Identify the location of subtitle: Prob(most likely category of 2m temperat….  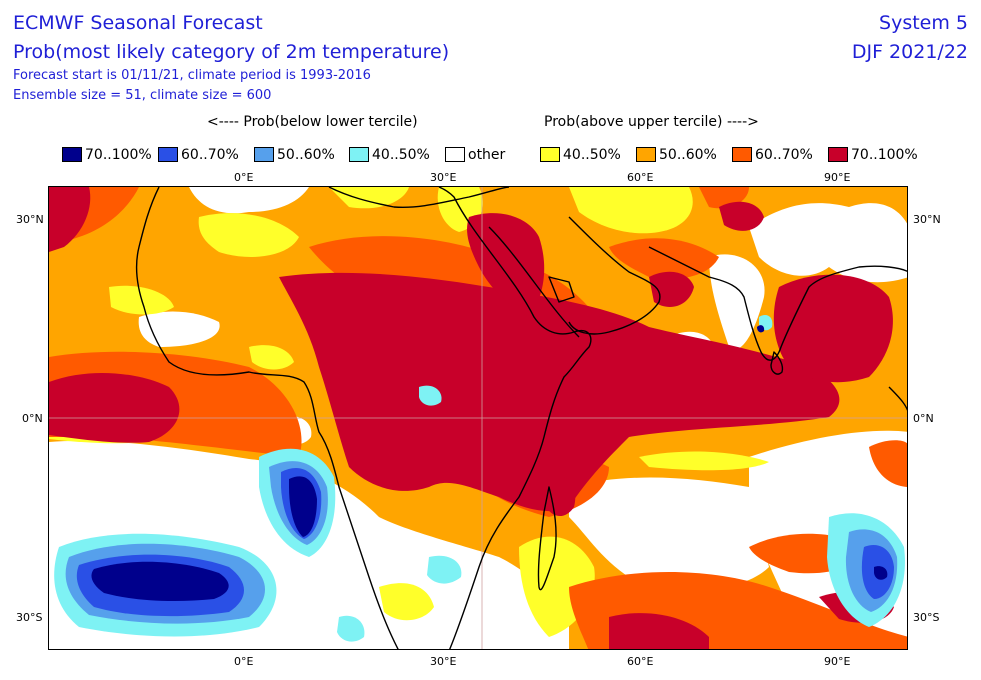
(231, 52).